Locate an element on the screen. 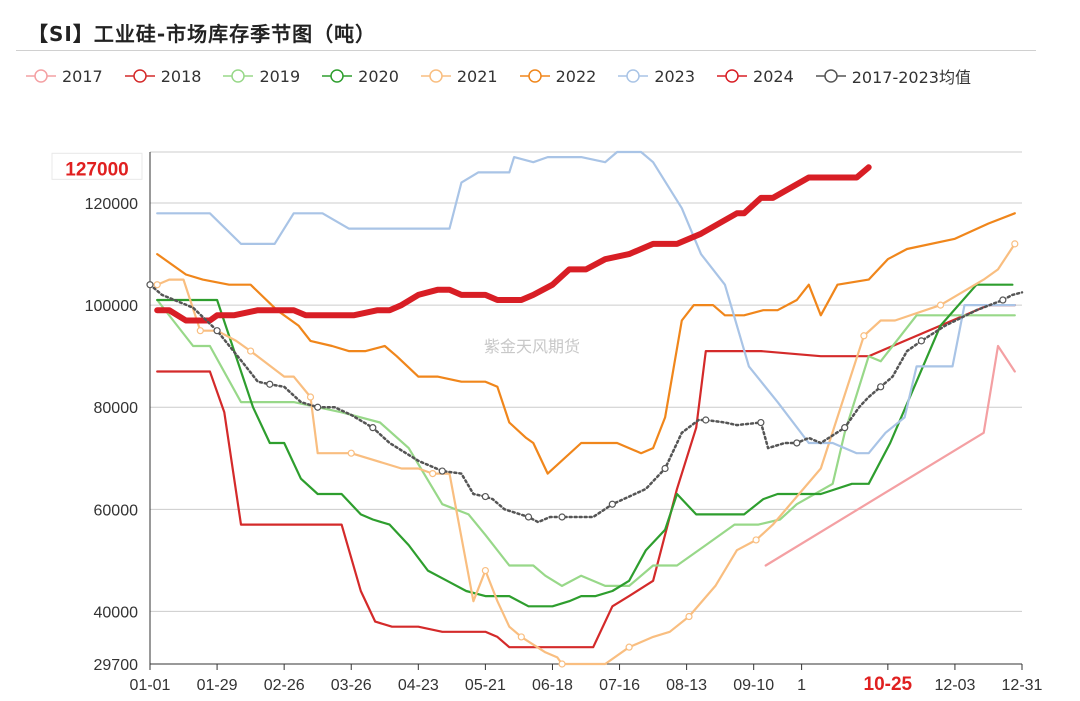 This screenshot has width=1080, height=701. legend-label: 2021 is located at coordinates (477, 76).